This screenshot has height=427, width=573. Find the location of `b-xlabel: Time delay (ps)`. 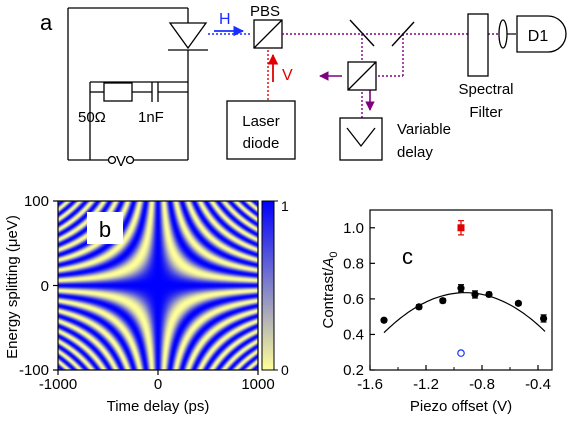

b-xlabel: Time delay (ps) is located at coordinates (158, 406).